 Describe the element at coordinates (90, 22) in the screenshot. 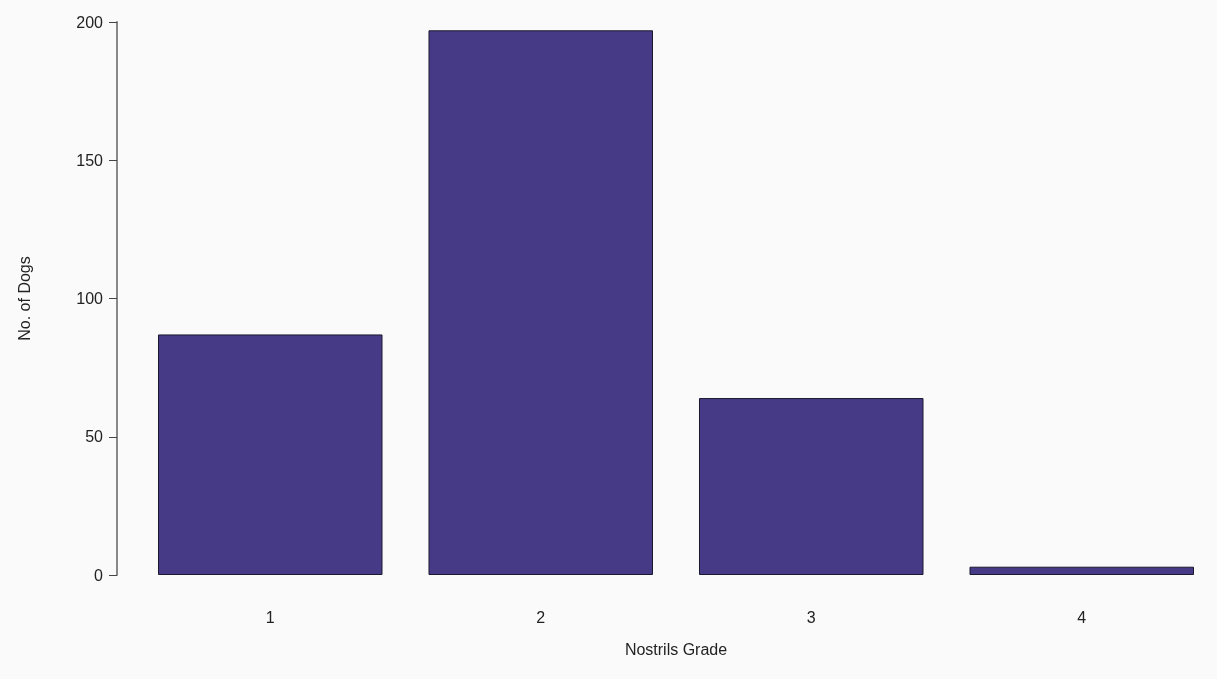

I see `y-tick-label: 200` at that location.